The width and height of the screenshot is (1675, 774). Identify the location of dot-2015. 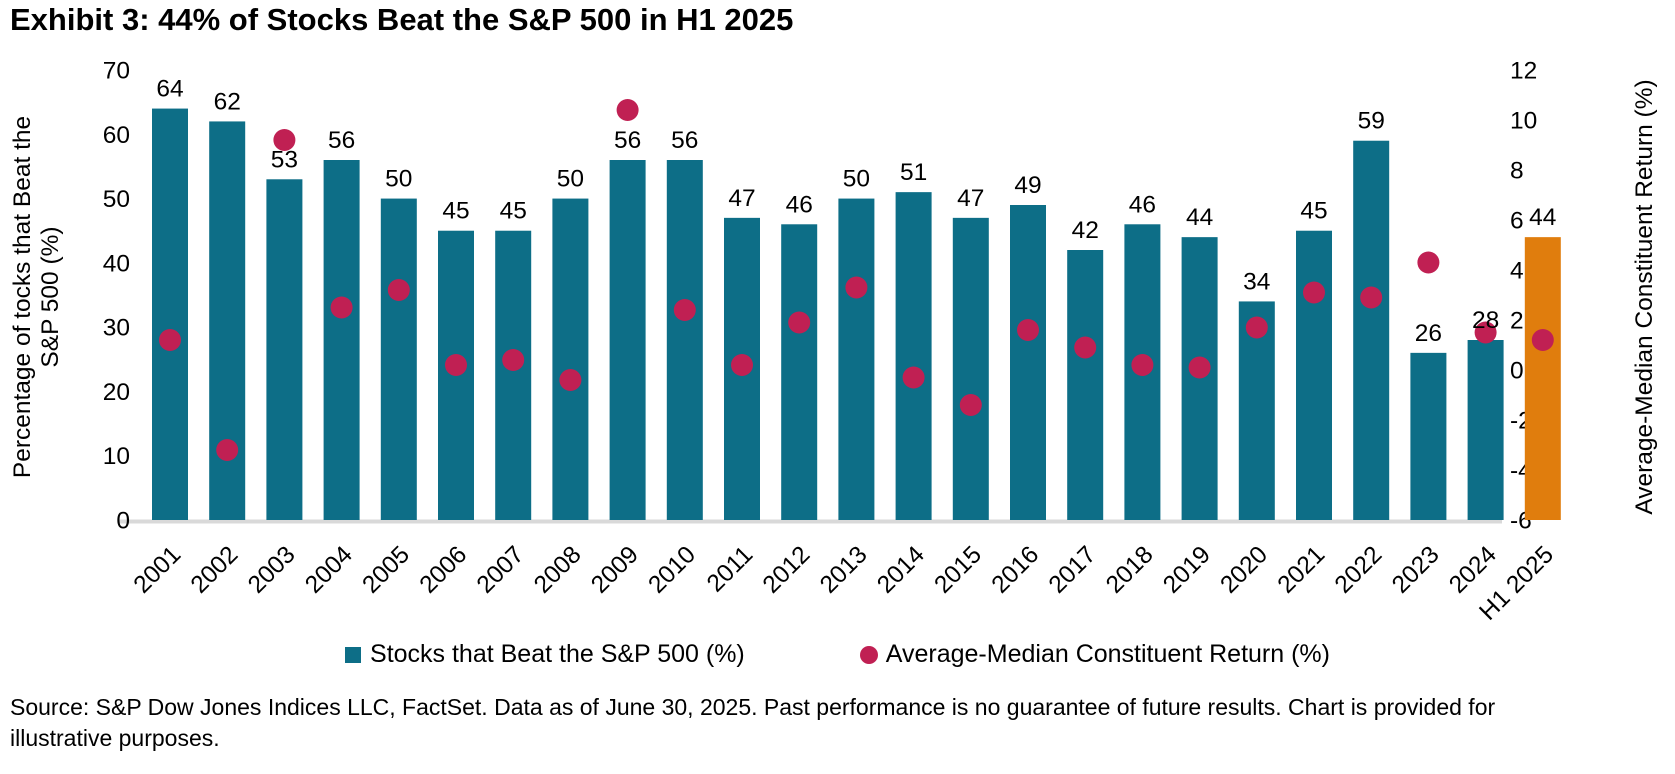
(970, 405).